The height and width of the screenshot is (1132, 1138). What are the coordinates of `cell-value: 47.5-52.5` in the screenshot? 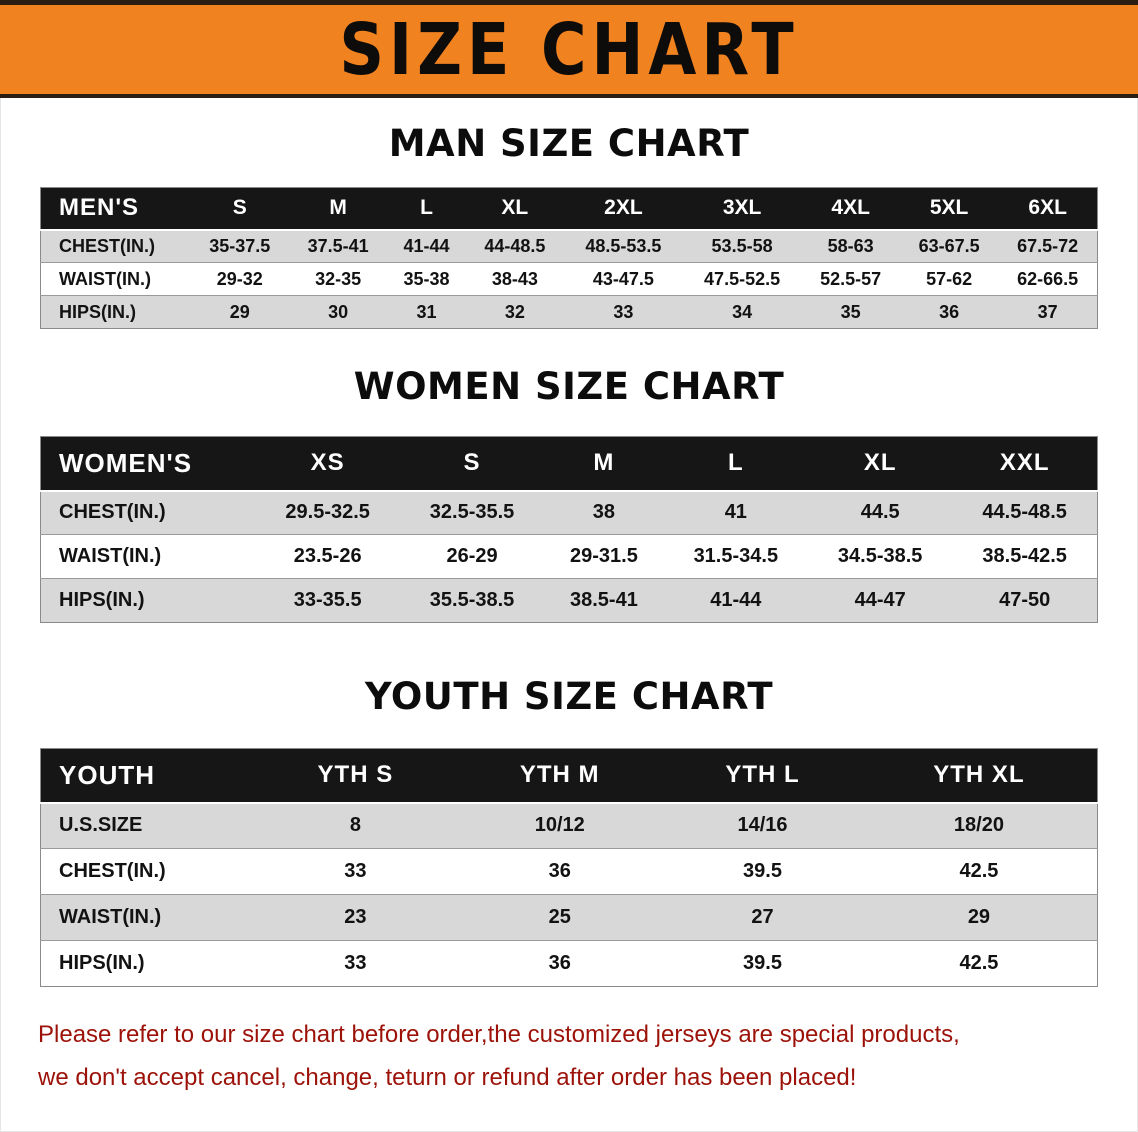 It's located at (742, 279).